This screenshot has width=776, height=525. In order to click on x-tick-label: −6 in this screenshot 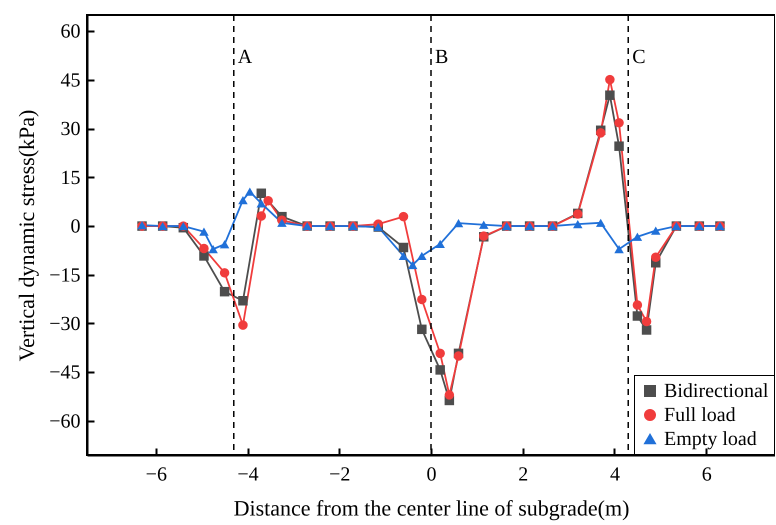, I will do `click(156, 475)`.